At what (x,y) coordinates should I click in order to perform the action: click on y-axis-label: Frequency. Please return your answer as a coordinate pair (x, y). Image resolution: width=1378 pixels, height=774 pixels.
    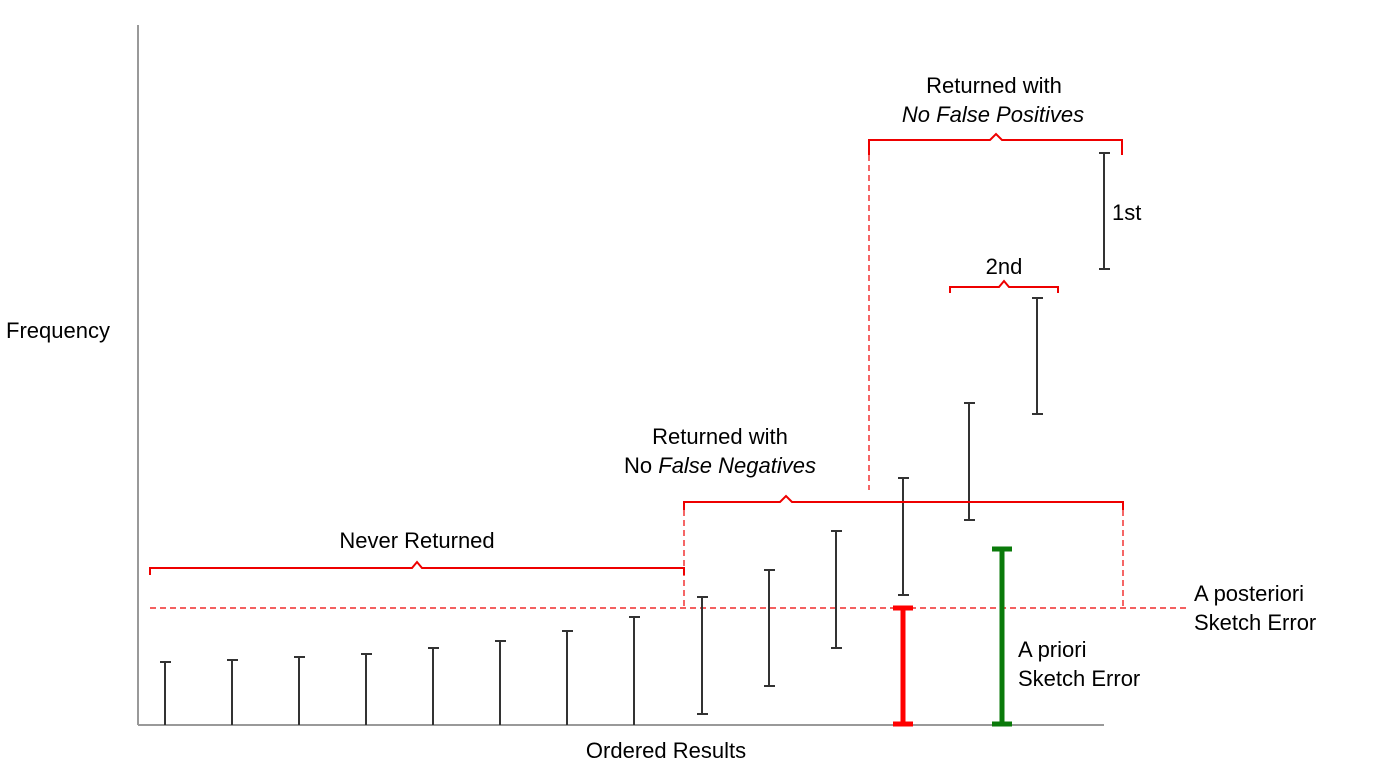
    Looking at the image, I should click on (58, 330).